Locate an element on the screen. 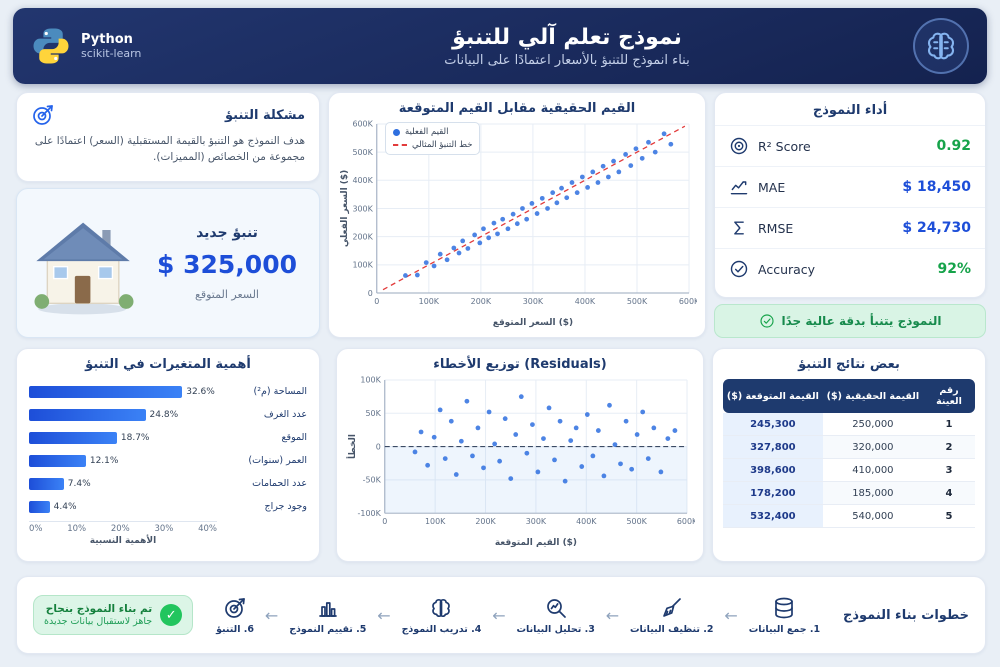 The height and width of the screenshot is (667, 1000). importance-xlabel: الأهمية النسبية is located at coordinates (123, 541).